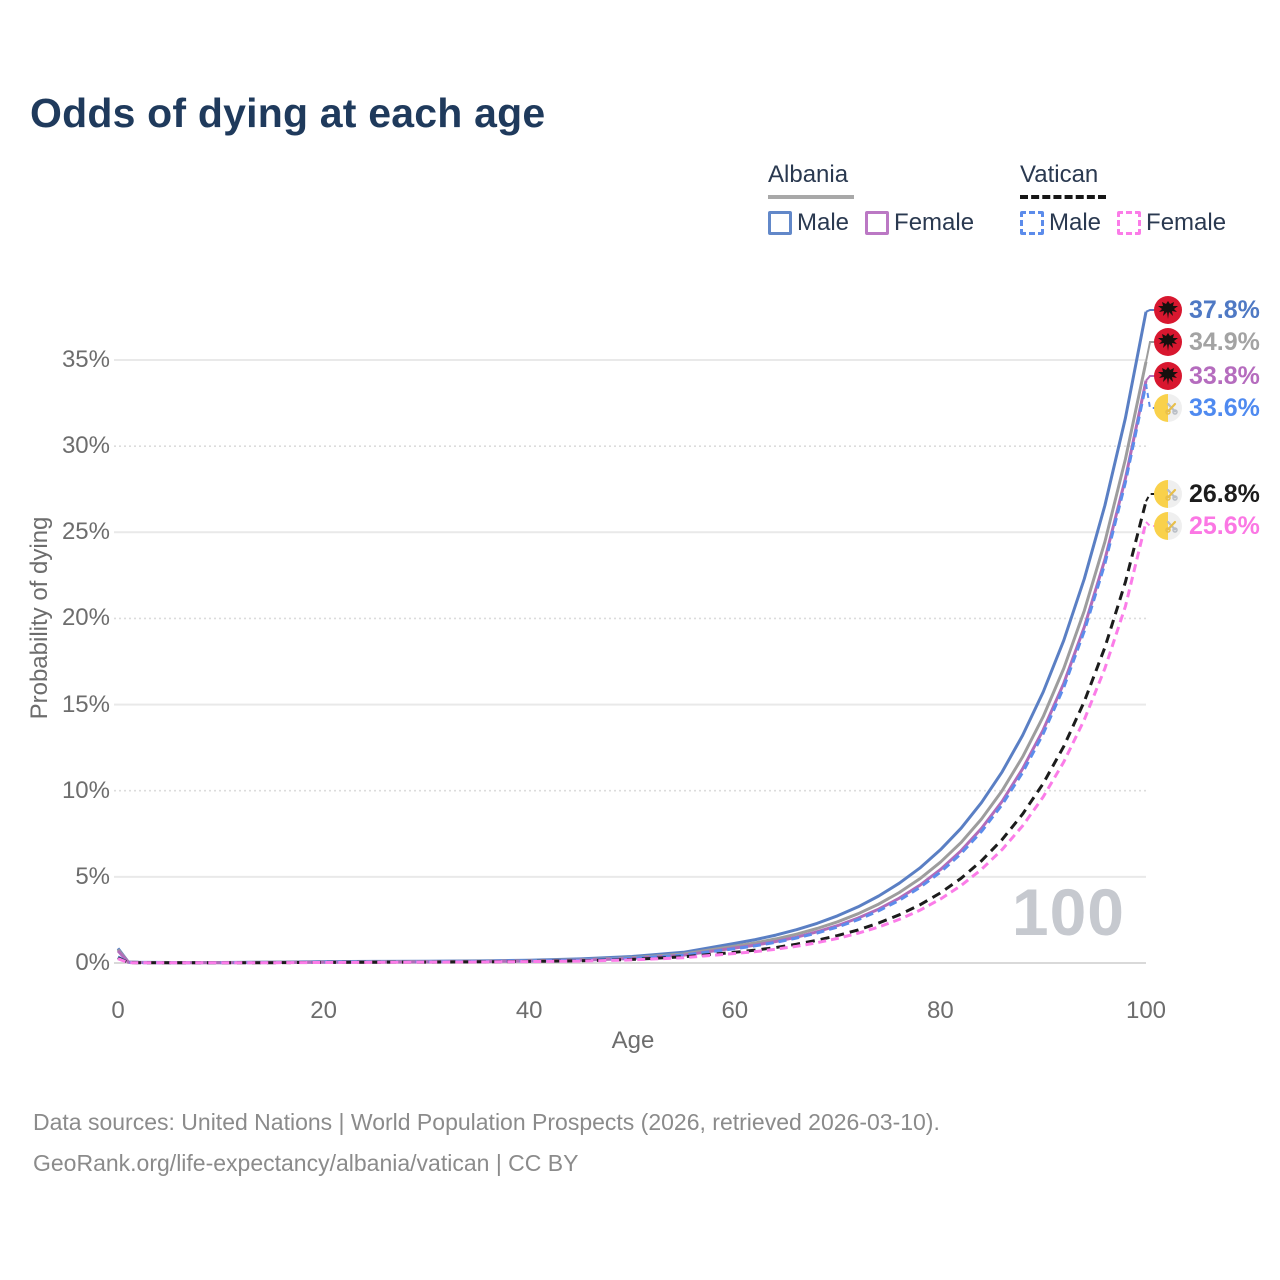 This screenshot has height=1280, width=1280. I want to click on legend-item-vatican-female: Female, so click(1171, 223).